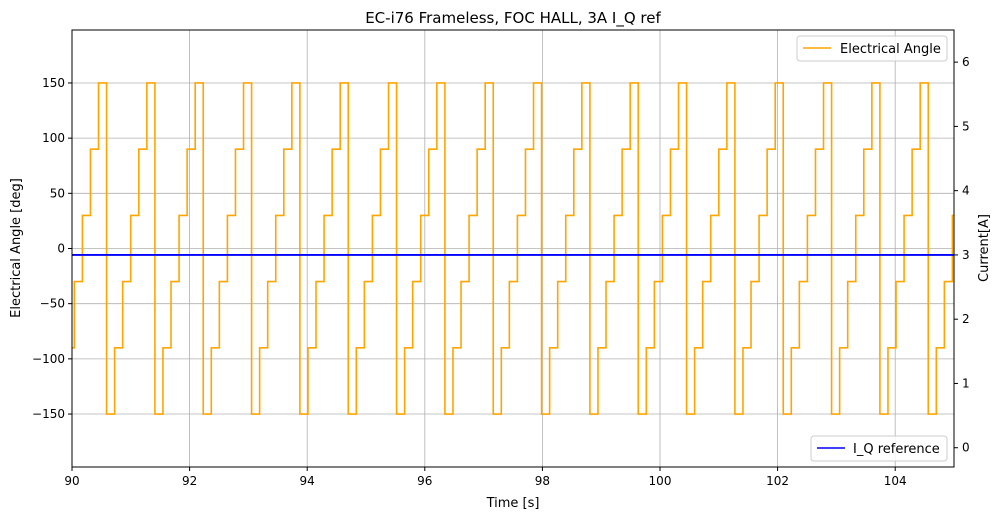 The width and height of the screenshot is (999, 522). Describe the element at coordinates (485, 477) in the screenshot. I see `x-axis: 90 92 94 96 98 100 102 104` at that location.